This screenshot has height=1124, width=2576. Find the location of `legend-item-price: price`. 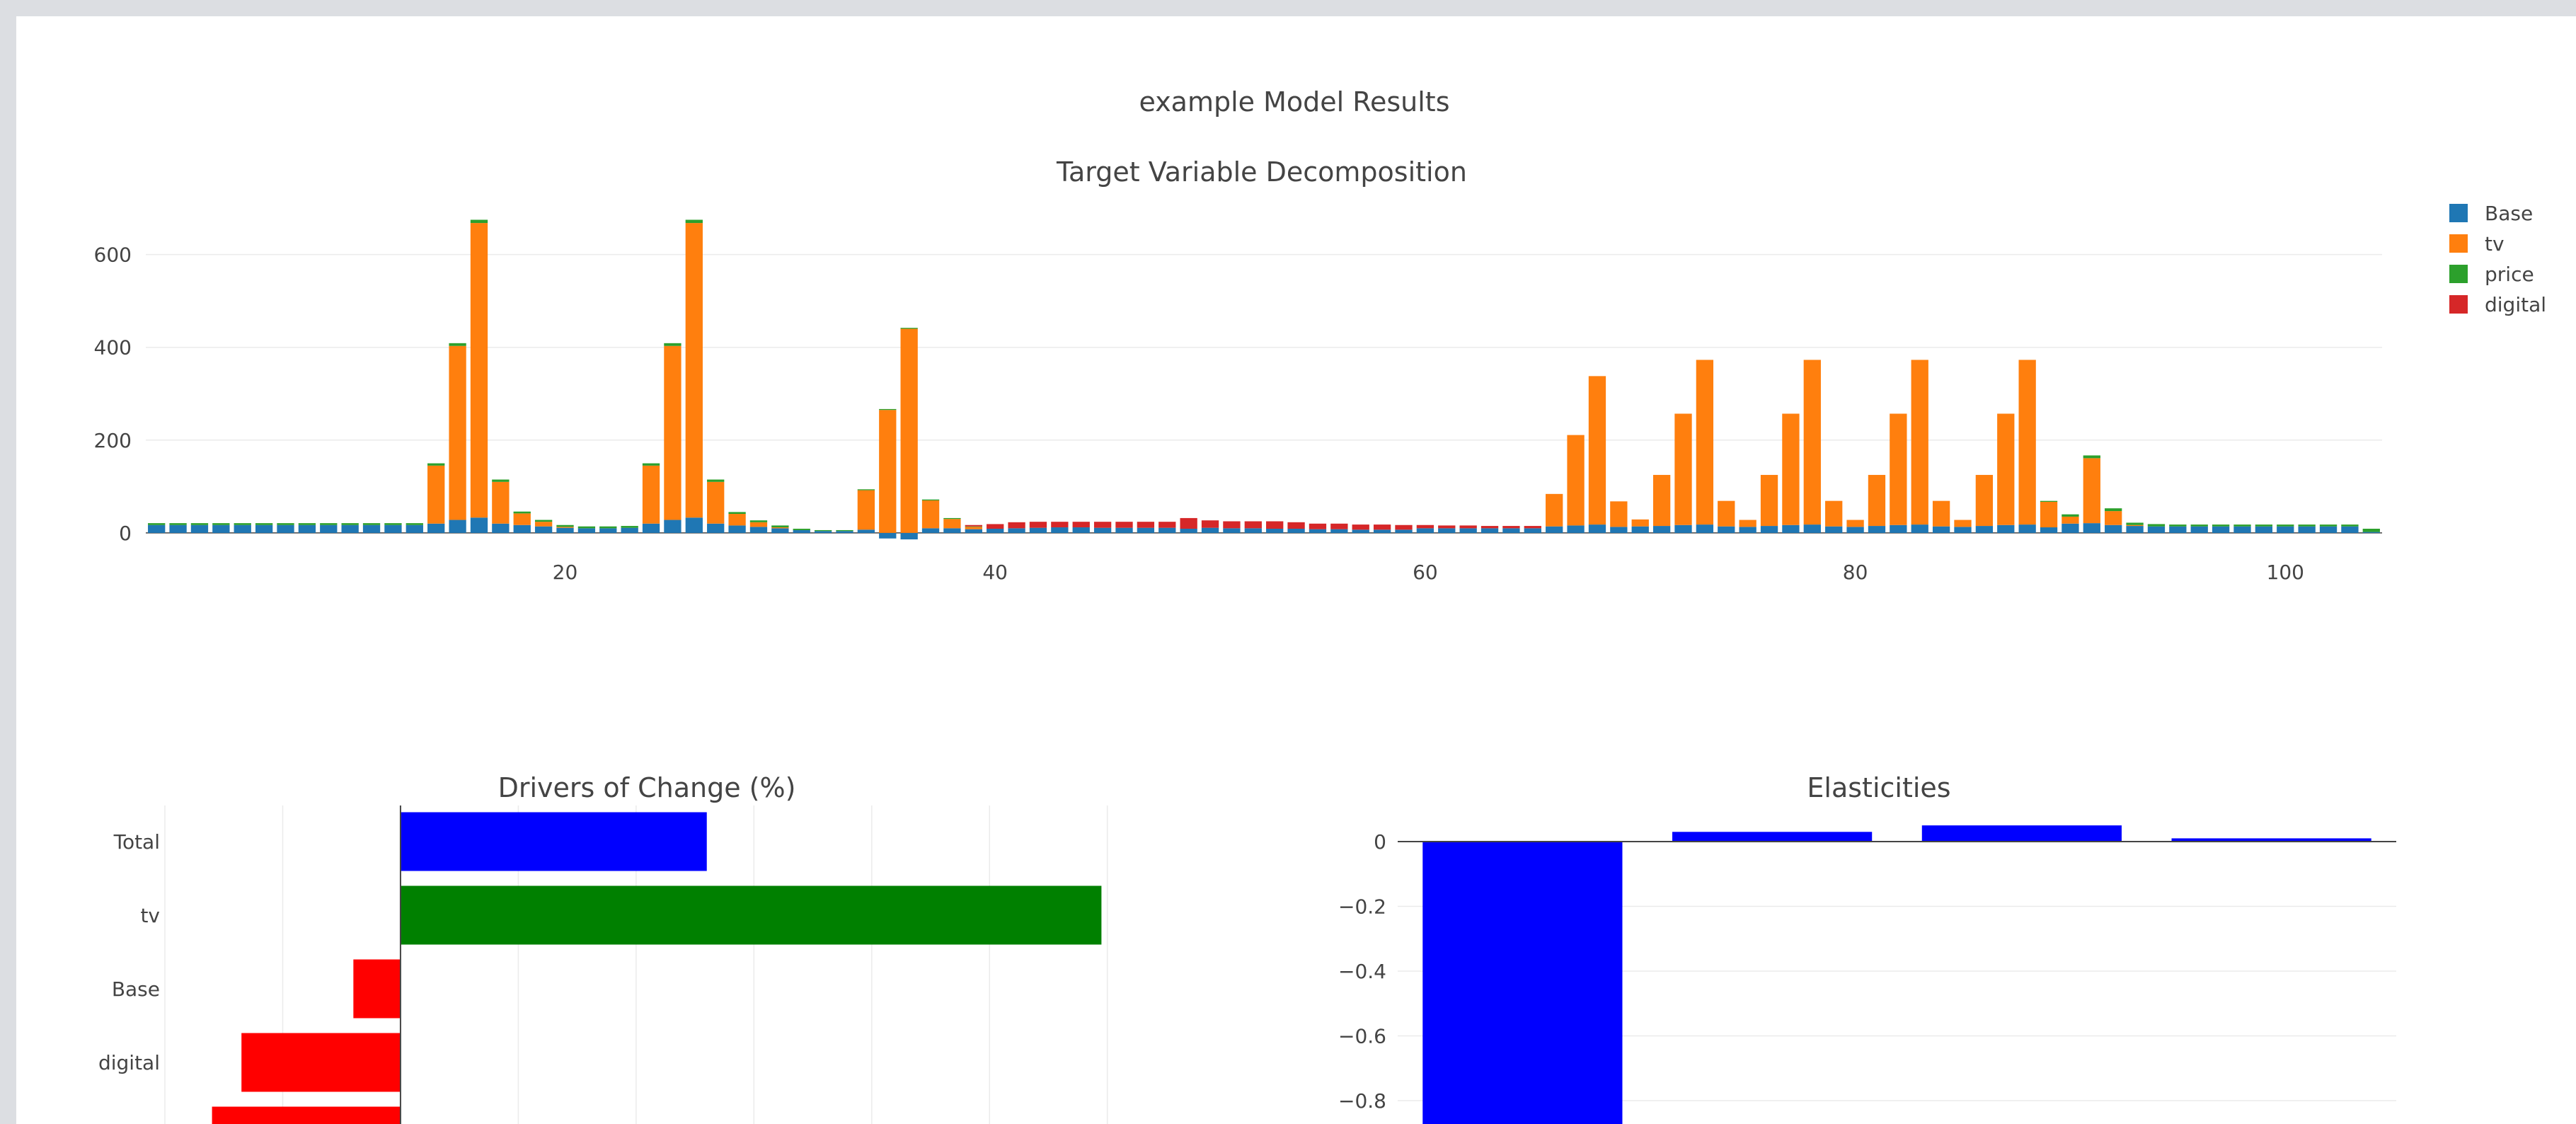

legend-item-price: price is located at coordinates (2491, 274).